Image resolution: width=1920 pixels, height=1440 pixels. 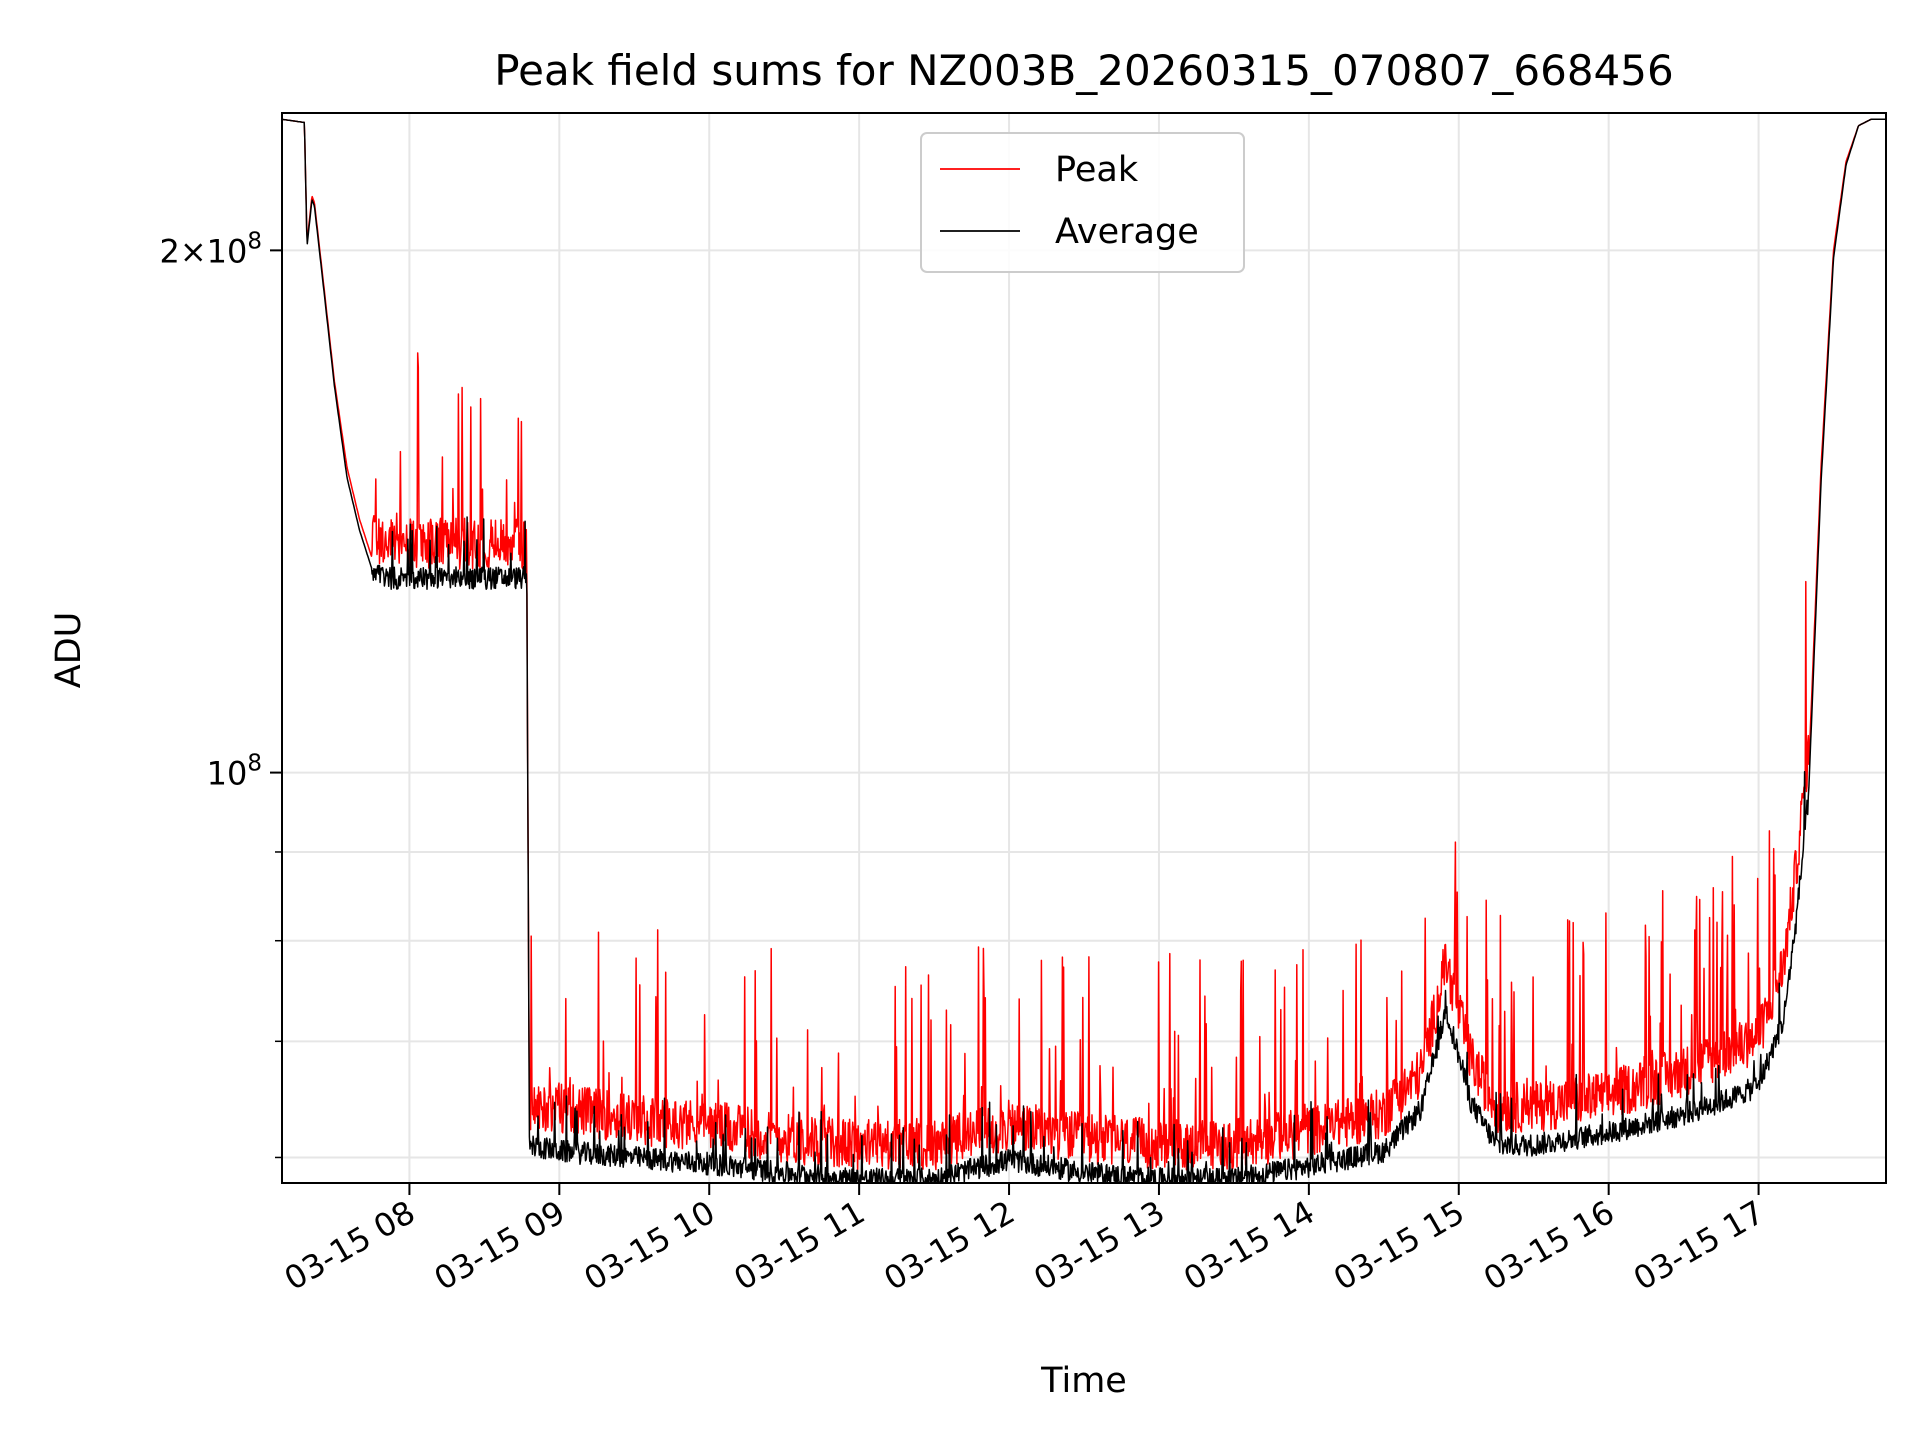 I want to click on y-tick-label: 2×108, so click(x=210, y=249).